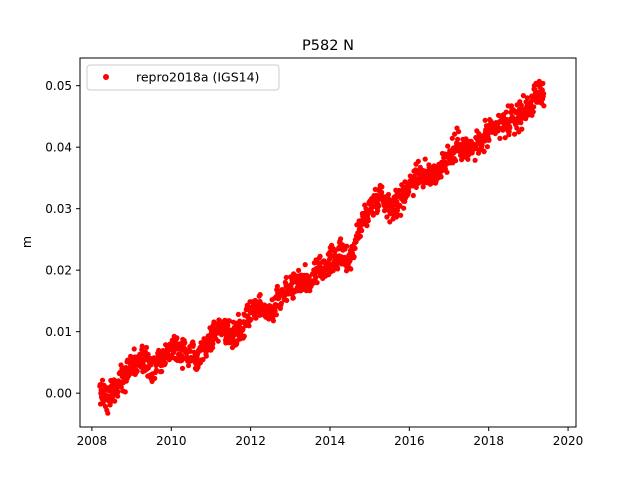 Image resolution: width=640 pixels, height=484 pixels. Describe the element at coordinates (409, 441) in the screenshot. I see `x-tick-label: 2016` at that location.